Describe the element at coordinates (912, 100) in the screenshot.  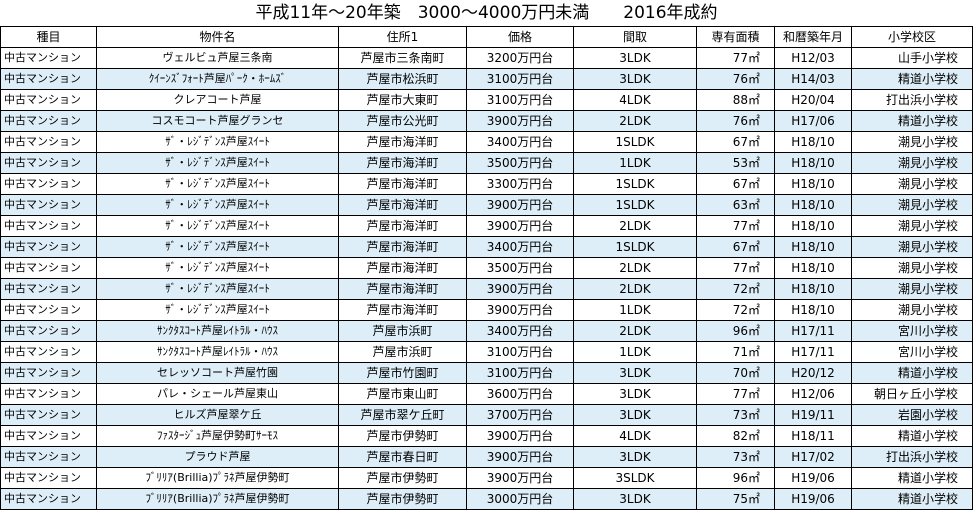
I see `school-district-cell: 打出浜小学校` at that location.